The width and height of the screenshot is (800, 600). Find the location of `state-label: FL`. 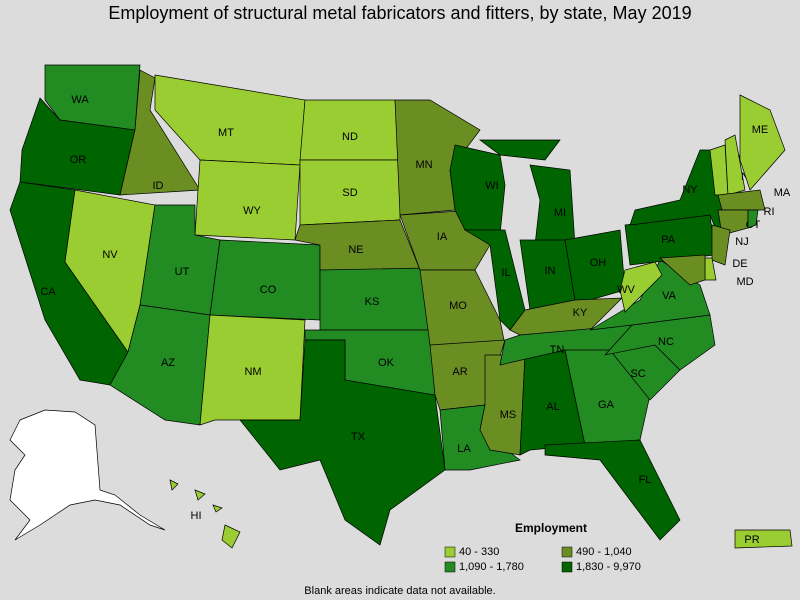

state-label: FL is located at coordinates (645, 480).